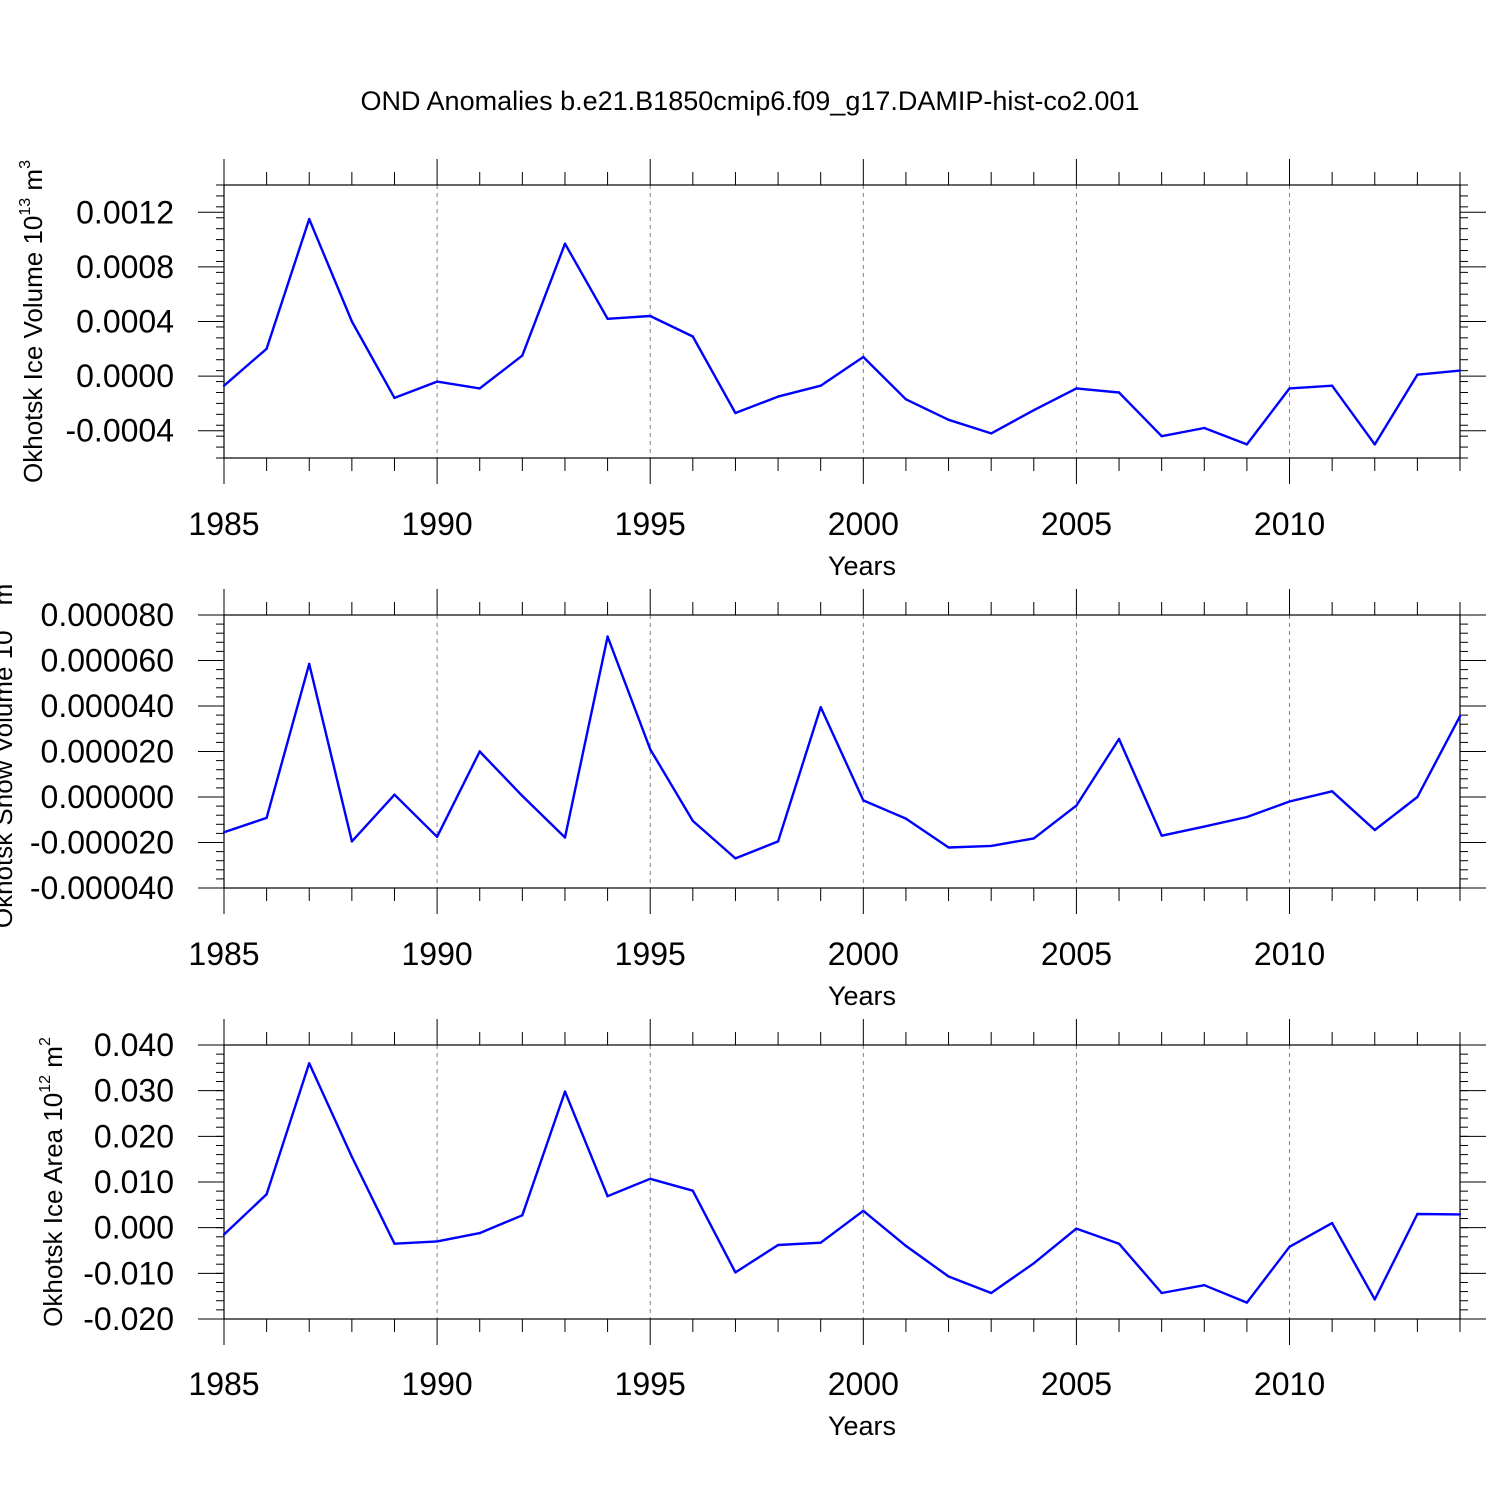 The image size is (1500, 1505). Describe the element at coordinates (52, 1182) in the screenshot. I see `y-axis-label: Okhotsk Ice Area 1012 m2` at that location.